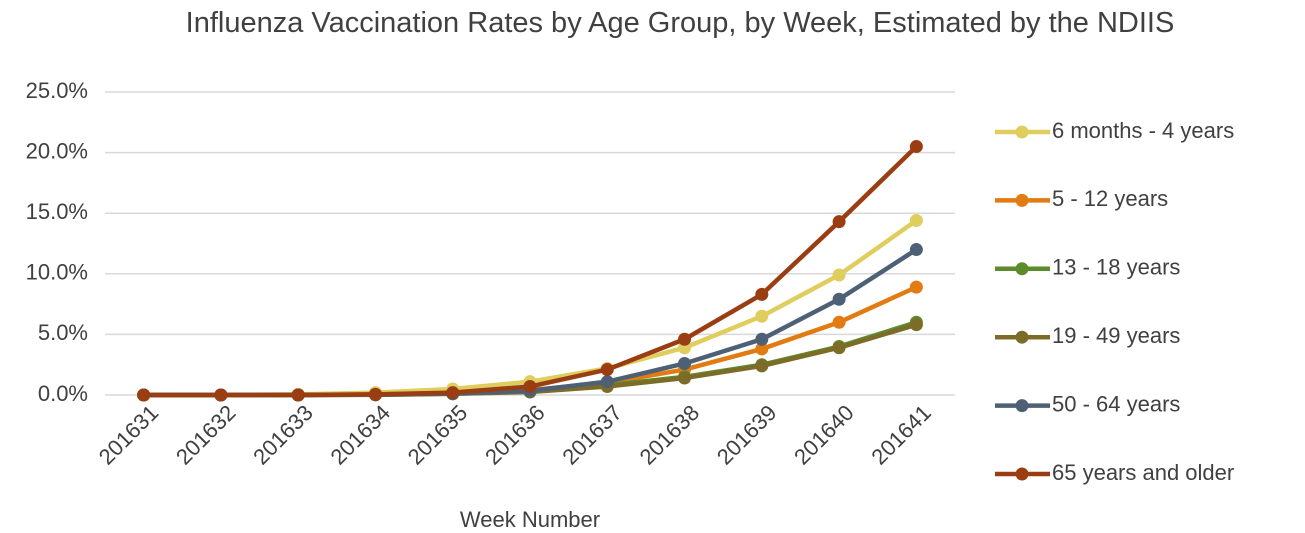 Image resolution: width=1305 pixels, height=533 pixels. I want to click on legend-label: 19 - 49 years, so click(1116, 335).